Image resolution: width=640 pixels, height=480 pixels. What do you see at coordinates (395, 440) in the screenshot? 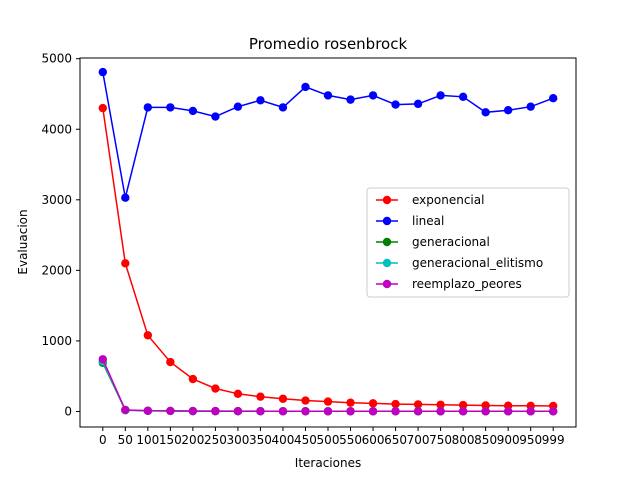
I see `x-tick-label: 650` at bounding box center [395, 440].